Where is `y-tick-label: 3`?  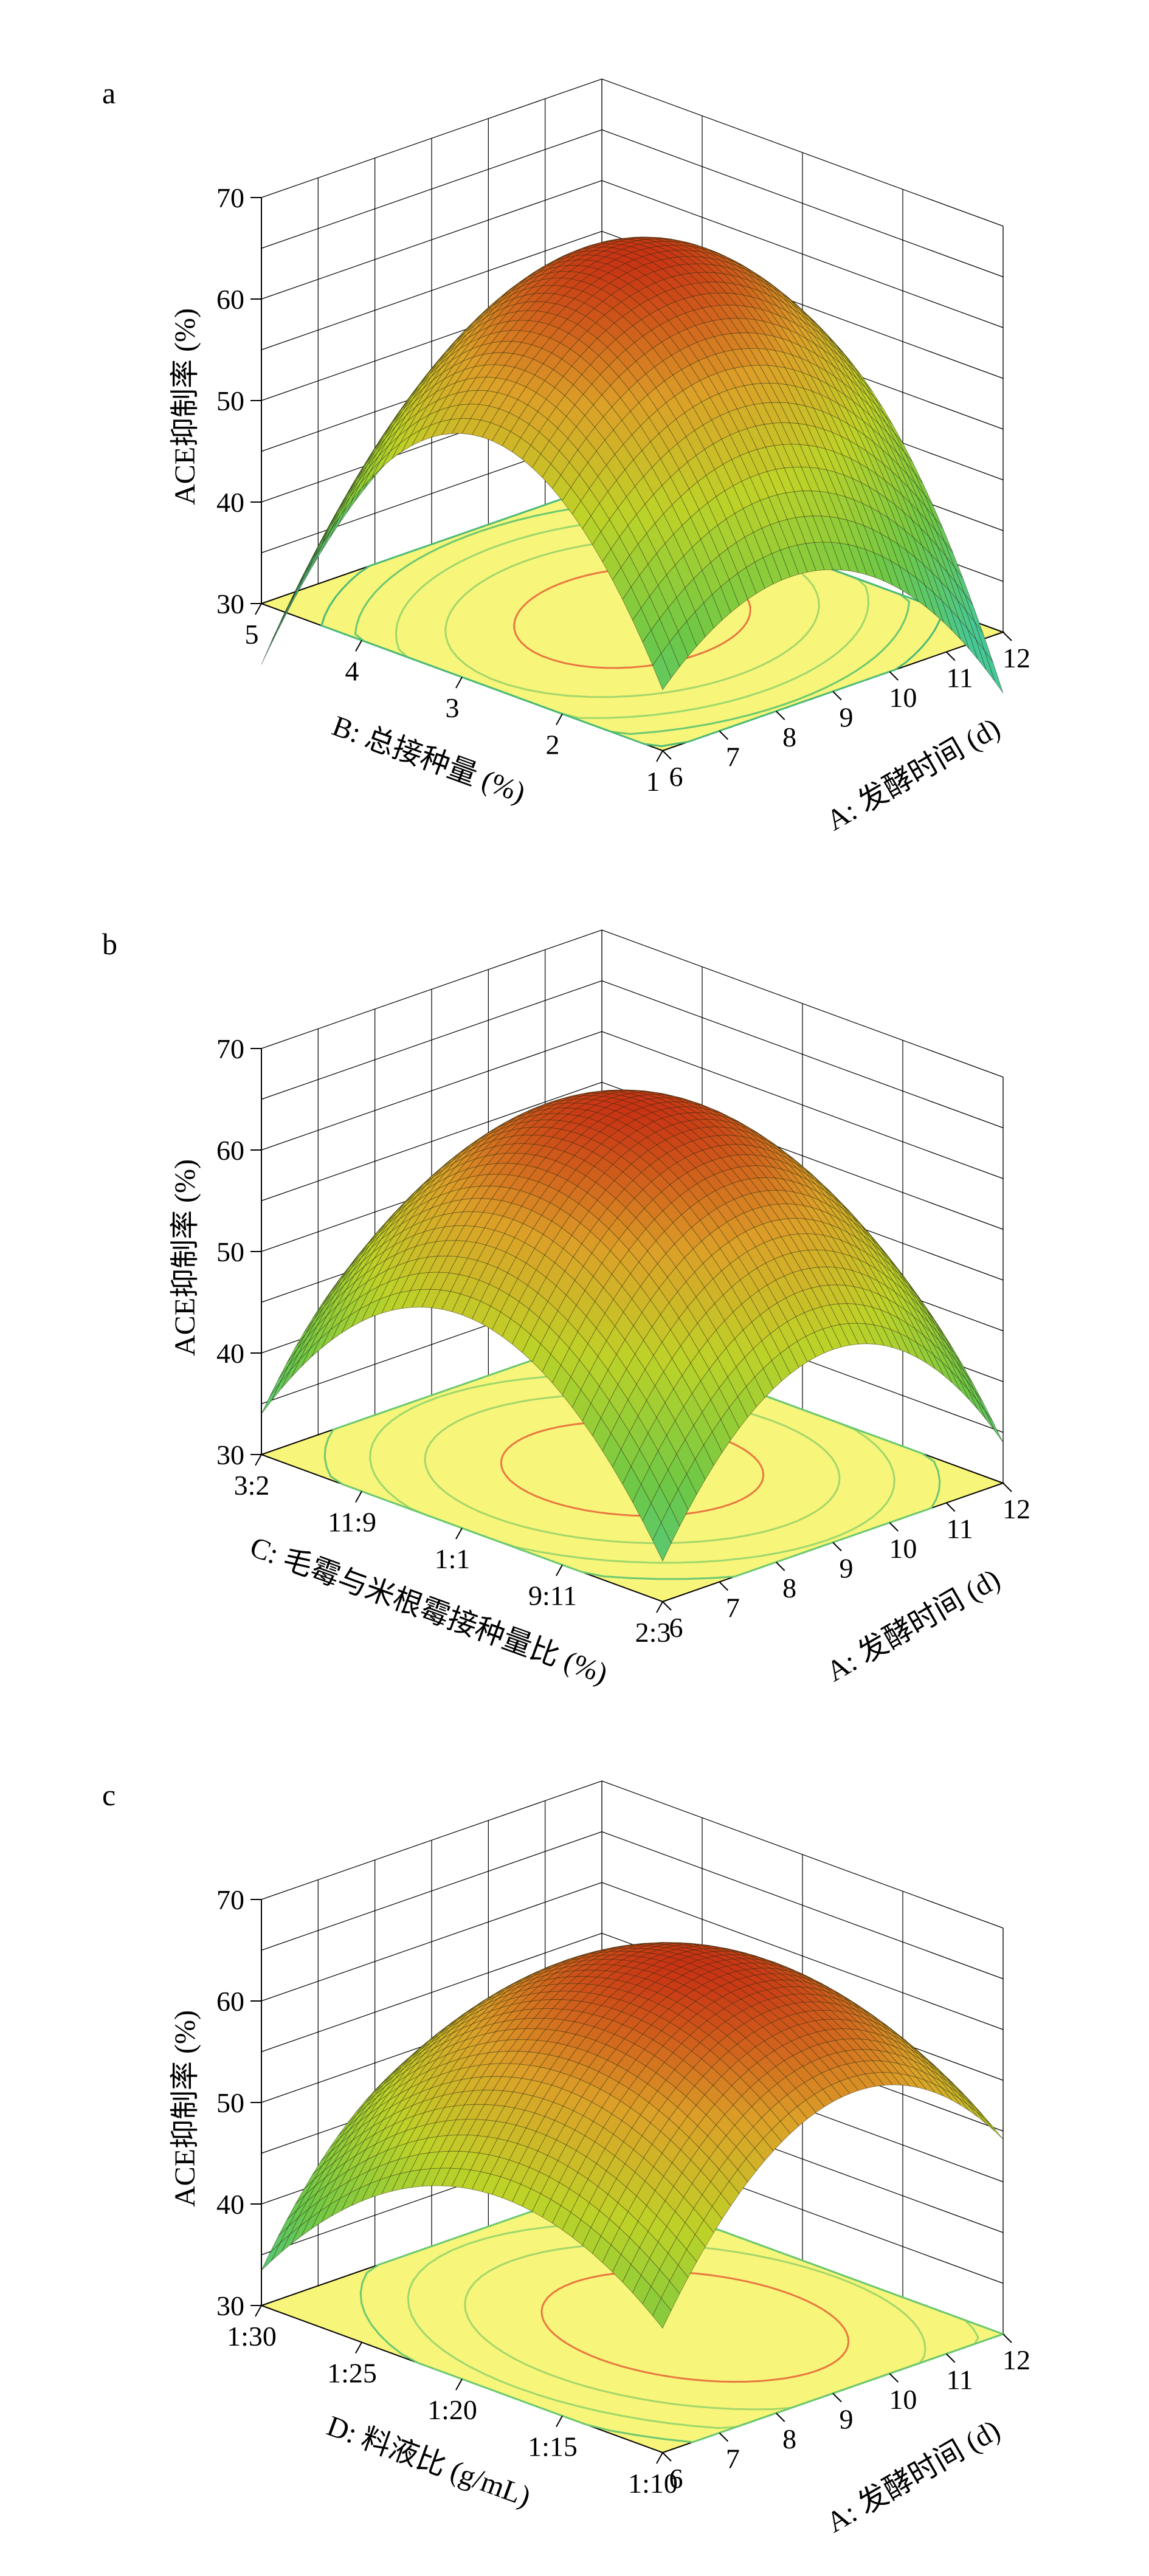
y-tick-label: 3 is located at coordinates (453, 707).